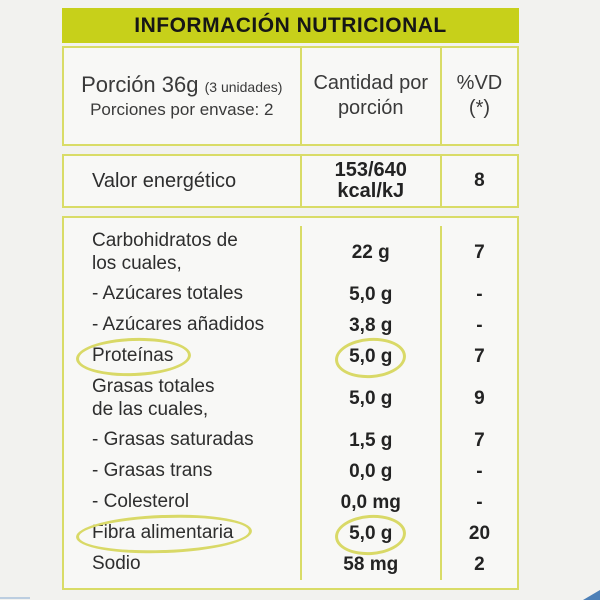 The width and height of the screenshot is (600, 600). I want to click on dv-column-header-line2: (*), so click(479, 108).